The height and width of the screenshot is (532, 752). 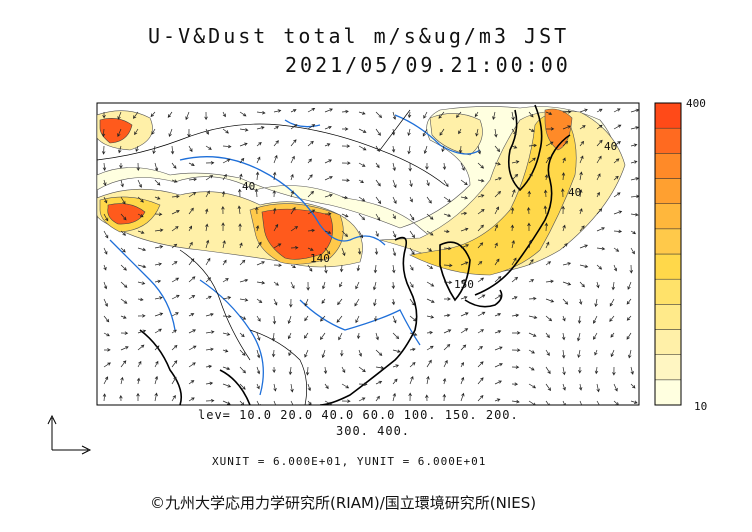 I want to click on colorbar-min-label: 10, so click(x=701, y=406).